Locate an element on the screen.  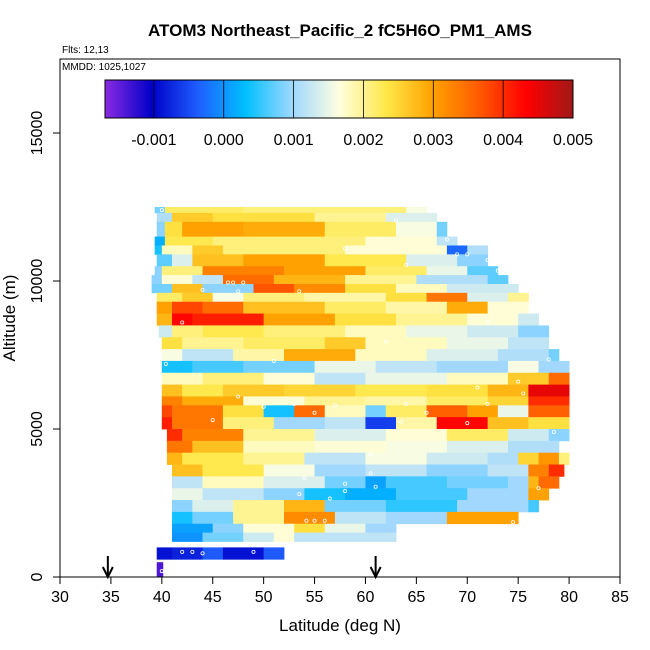
colorbar-tick-label: 0.001 is located at coordinates (294, 140).